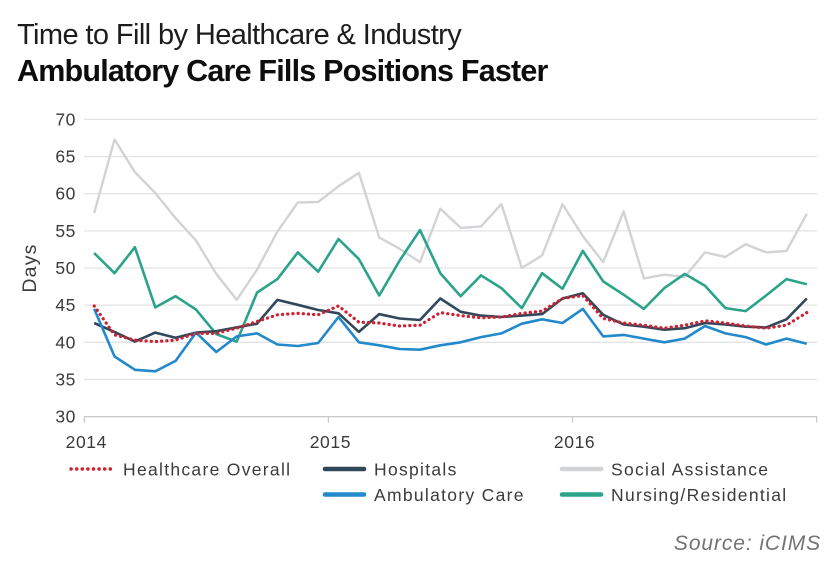 The width and height of the screenshot is (827, 585). What do you see at coordinates (449, 495) in the screenshot?
I see `svg-text: Ambulatory Care` at bounding box center [449, 495].